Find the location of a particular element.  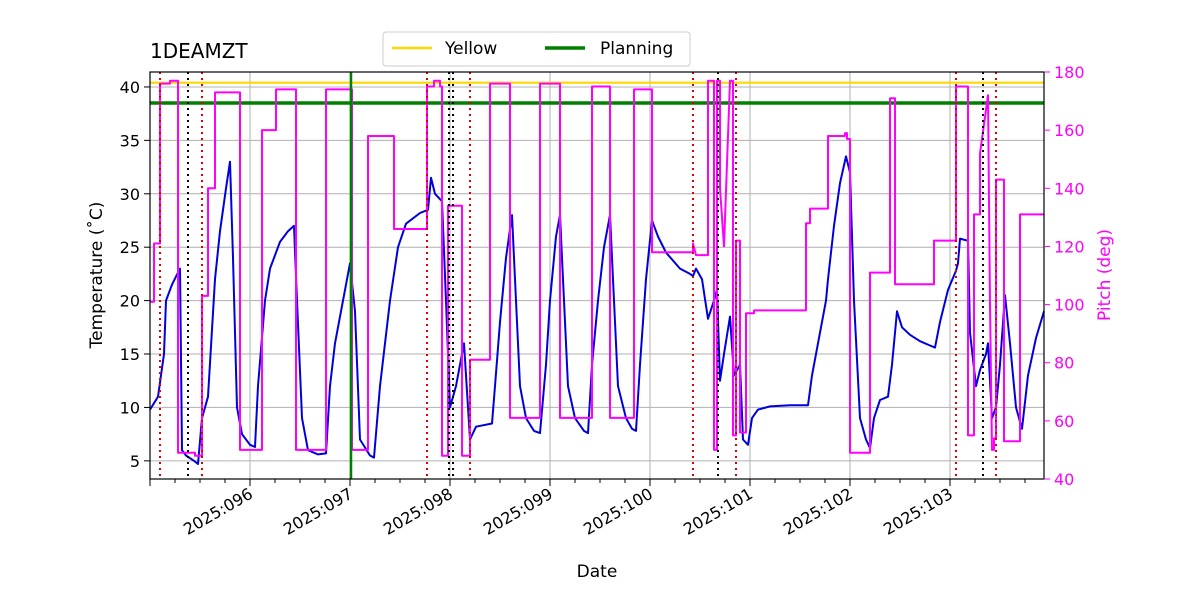

x-axis-title: Date is located at coordinates (597, 572).